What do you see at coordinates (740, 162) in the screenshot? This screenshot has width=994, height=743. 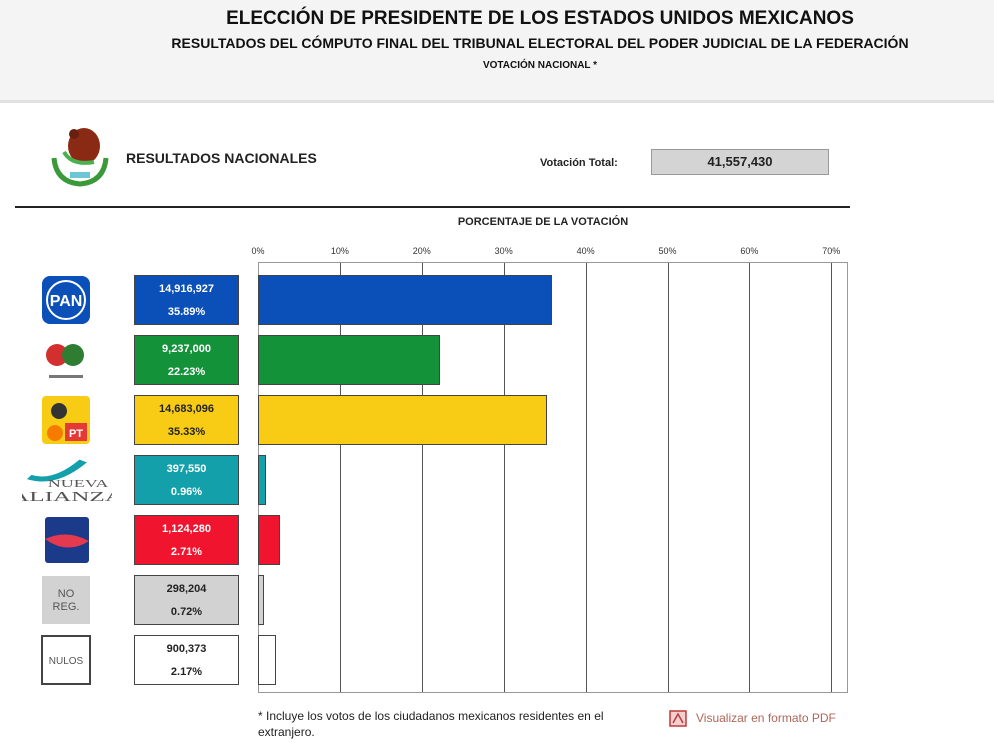 I see `total-votes-value: 41,557,430` at bounding box center [740, 162].